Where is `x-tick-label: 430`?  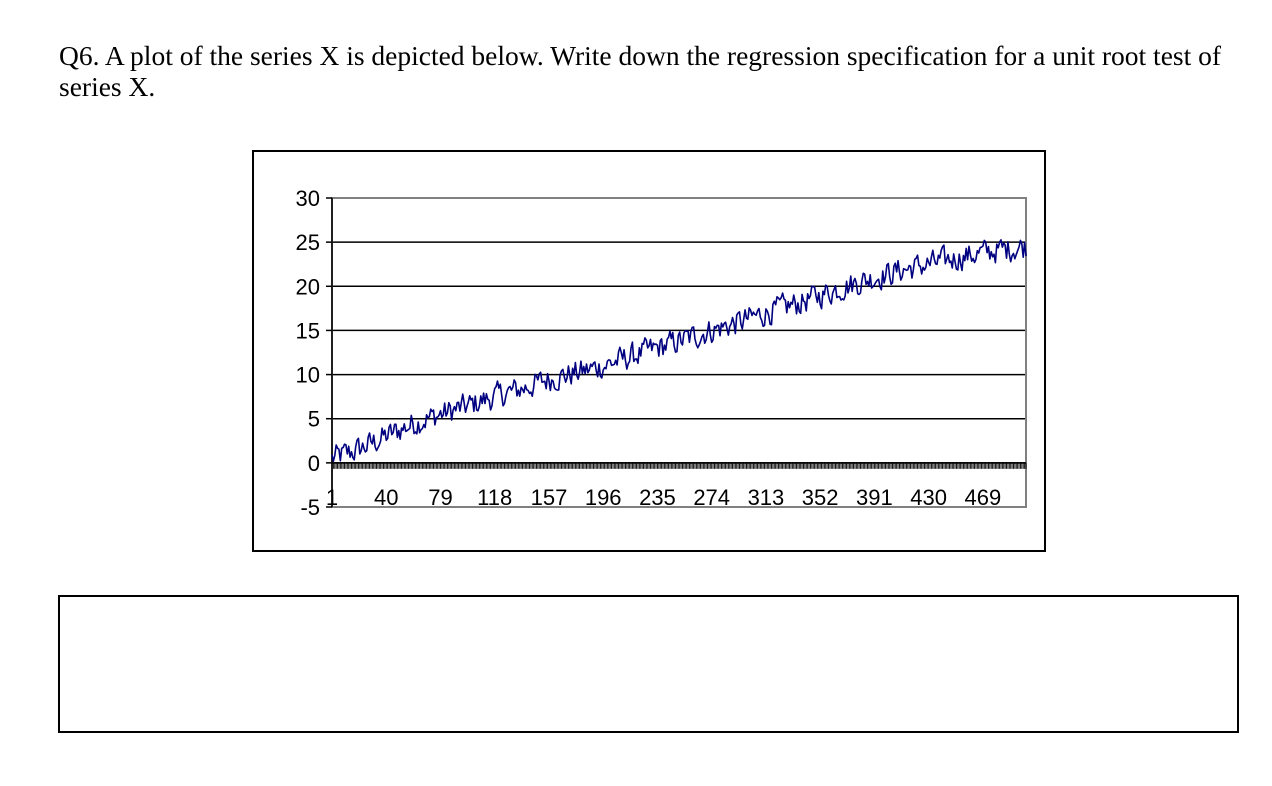
x-tick-label: 430 is located at coordinates (928, 497).